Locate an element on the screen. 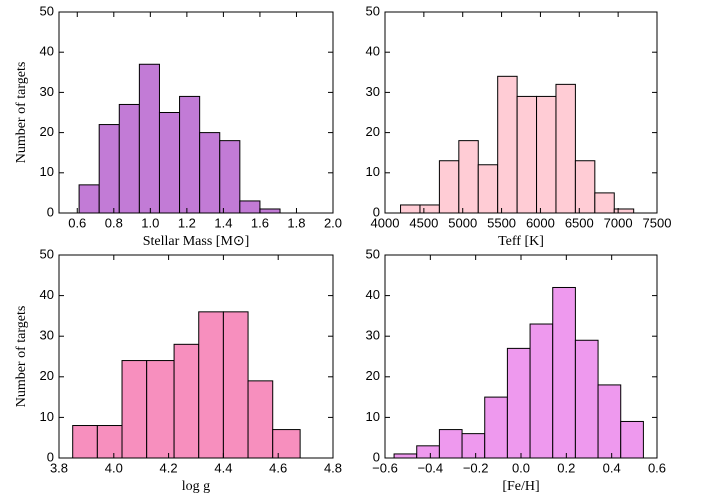 The image size is (703, 502). x-tick-label: 4.4 is located at coordinates (223, 467).